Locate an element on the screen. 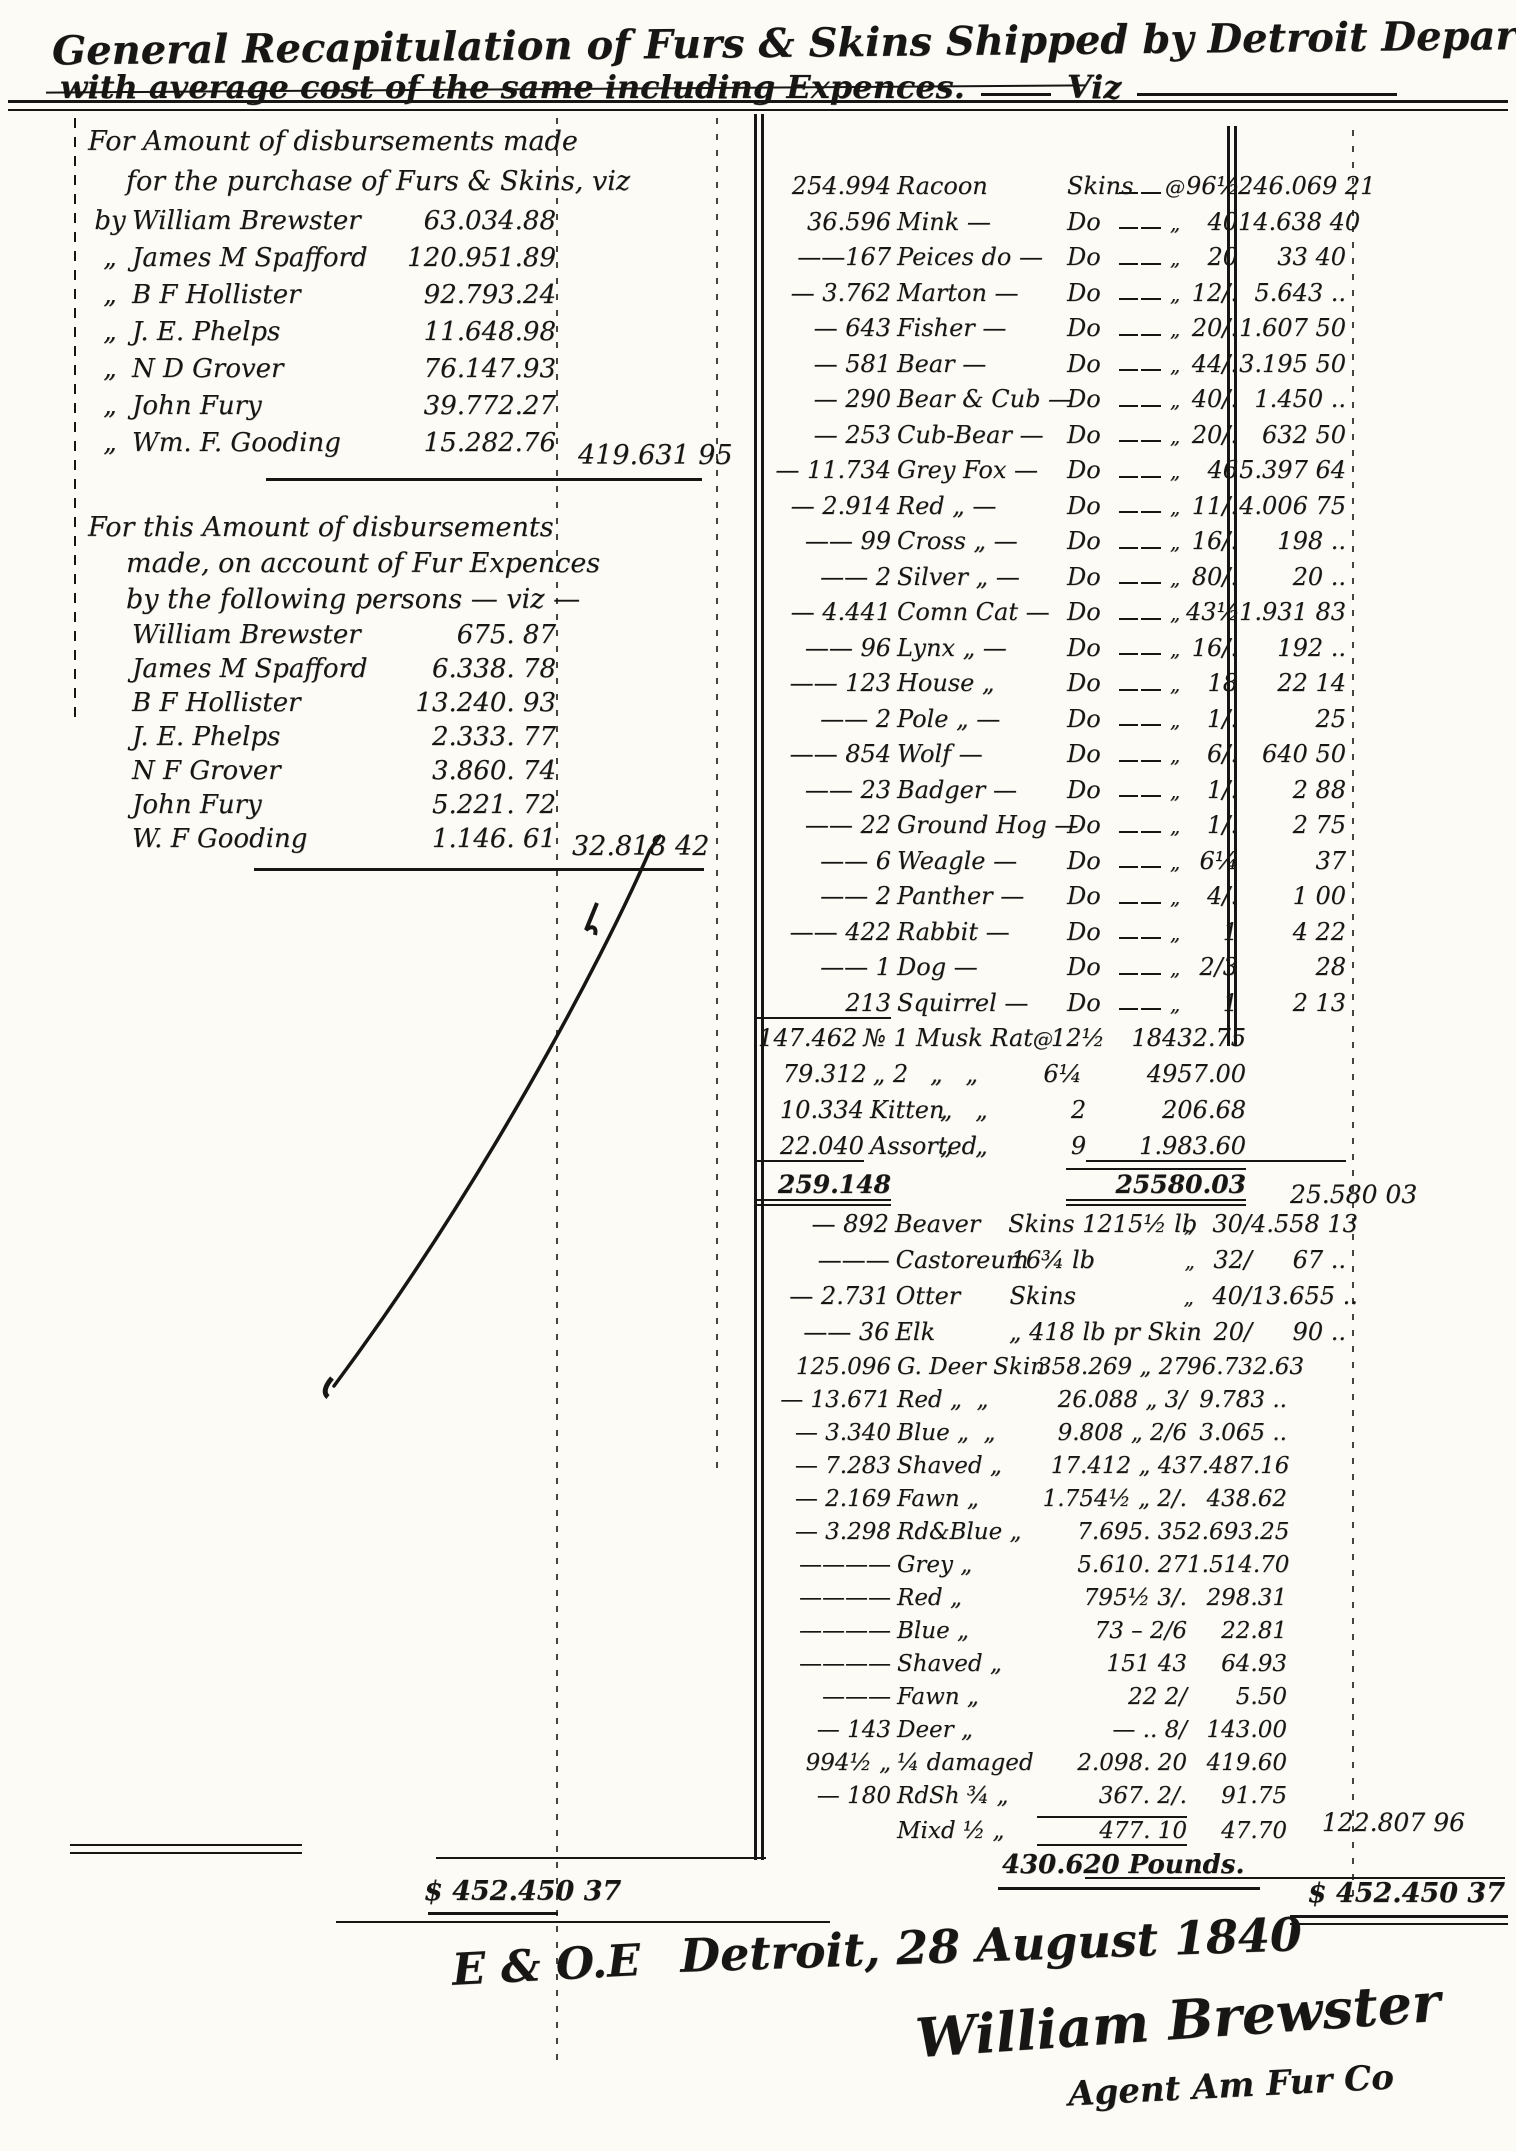 The image size is (1516, 2151). person-name: James M Spafford is located at coordinates (250, 669).